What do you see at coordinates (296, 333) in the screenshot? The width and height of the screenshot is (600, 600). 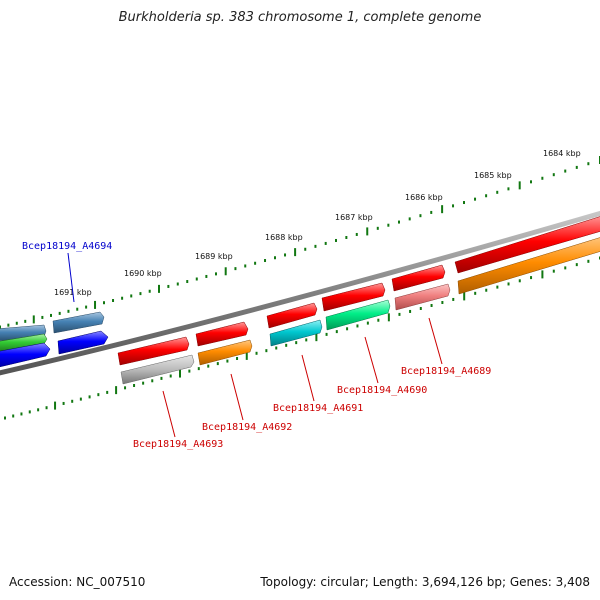 I see `gene-cyan` at bounding box center [296, 333].